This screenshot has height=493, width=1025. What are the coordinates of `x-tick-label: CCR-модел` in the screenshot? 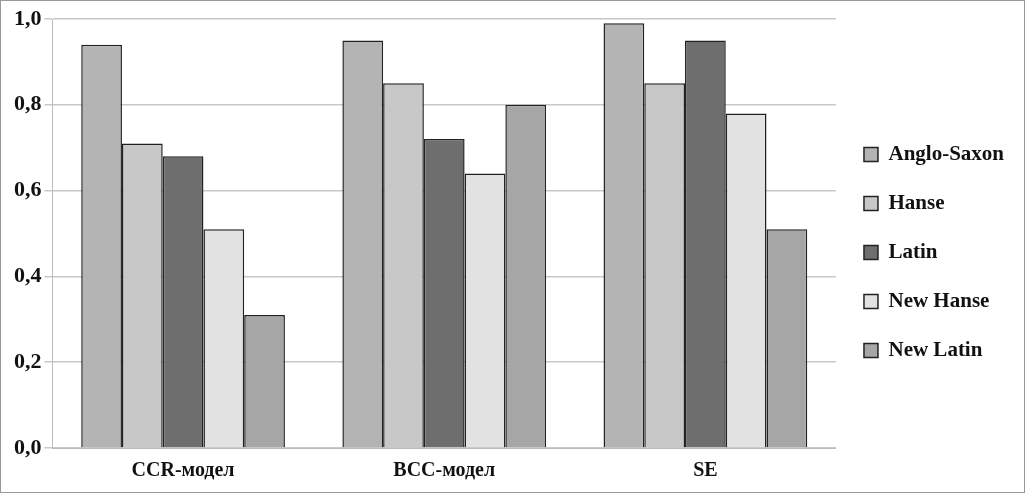 It's located at (183, 469).